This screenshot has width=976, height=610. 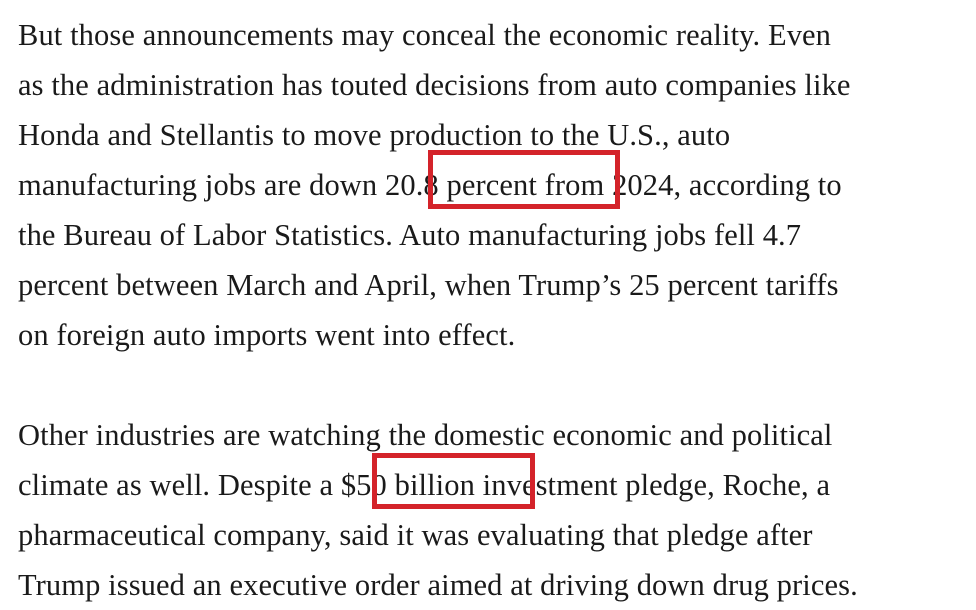 What do you see at coordinates (524, 179) in the screenshot?
I see `highlight-box-20-8-percent` at bounding box center [524, 179].